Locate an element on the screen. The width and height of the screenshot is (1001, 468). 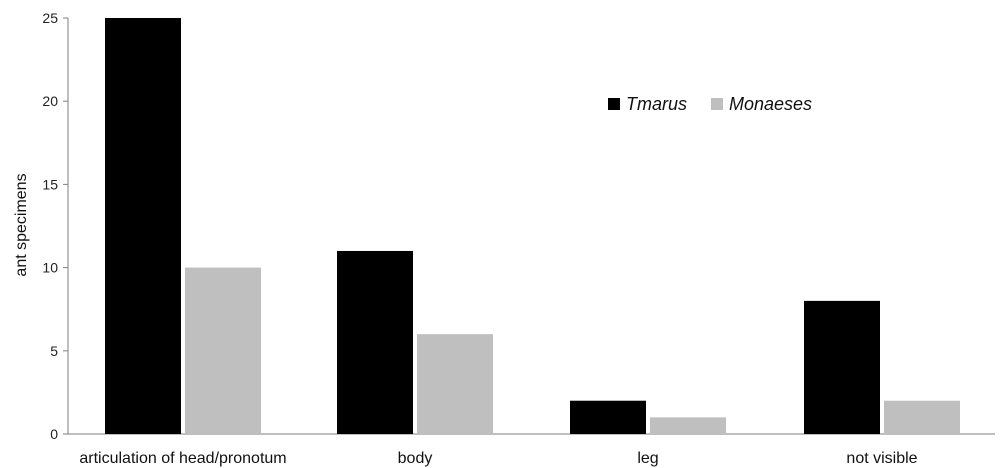
legend-swatch-tmarus is located at coordinates (614, 104).